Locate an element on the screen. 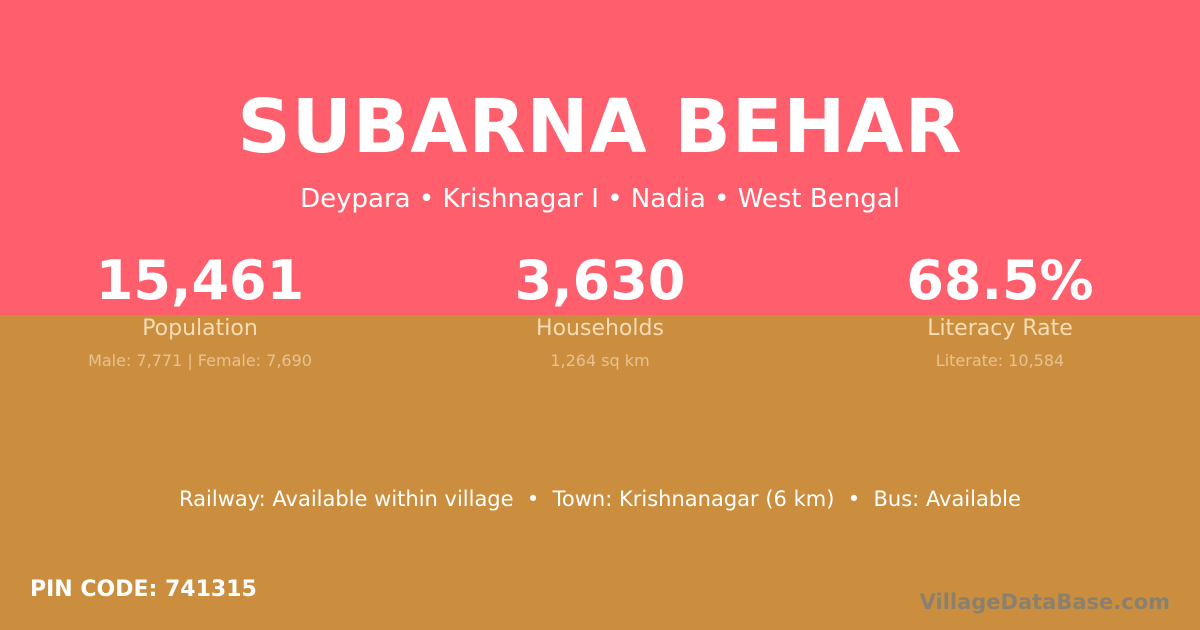  stat-households: 3,630 Households 1,264 sq km is located at coordinates (600, 310).